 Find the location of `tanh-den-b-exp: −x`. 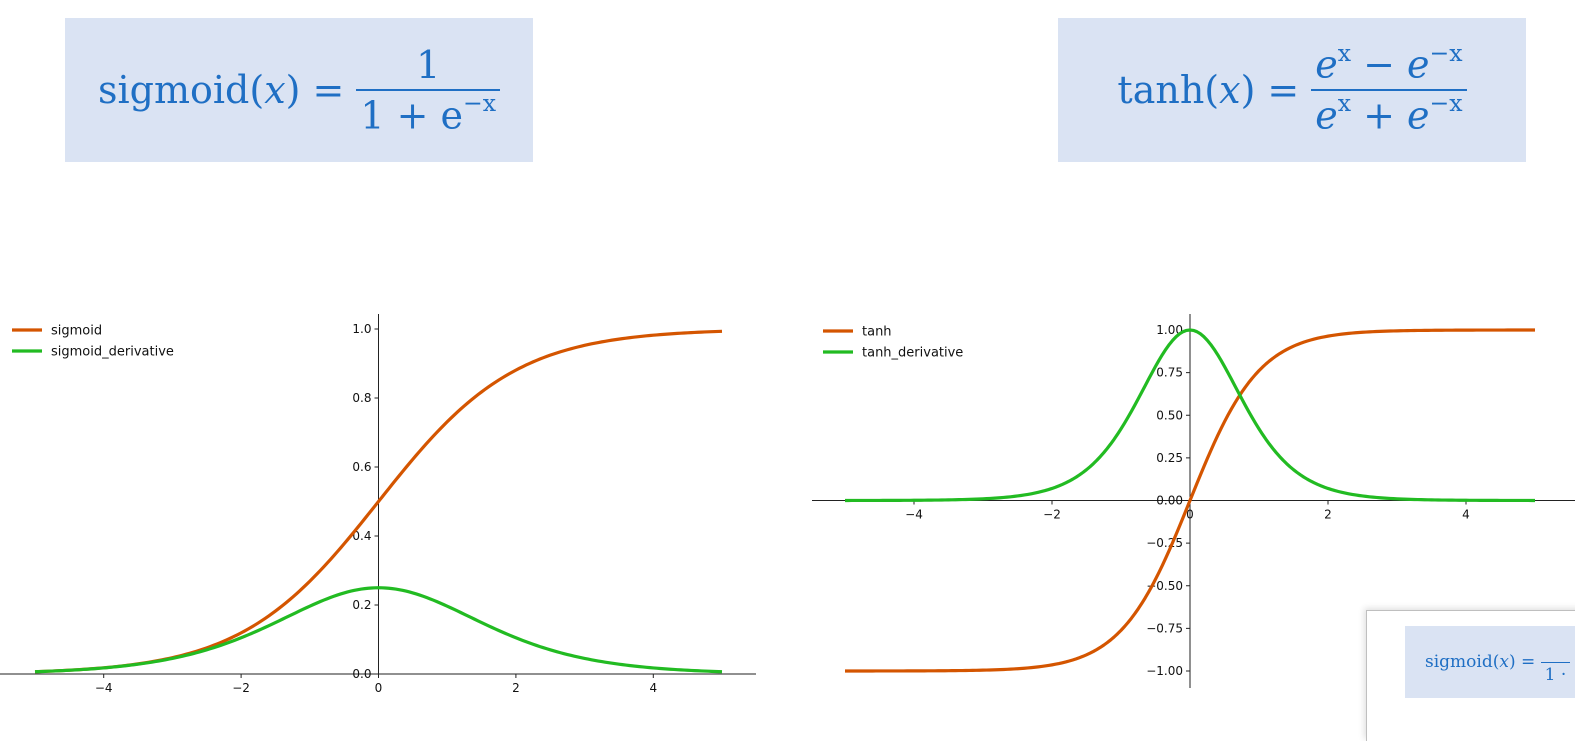

tanh-den-b-exp: −x is located at coordinates (1446, 103).